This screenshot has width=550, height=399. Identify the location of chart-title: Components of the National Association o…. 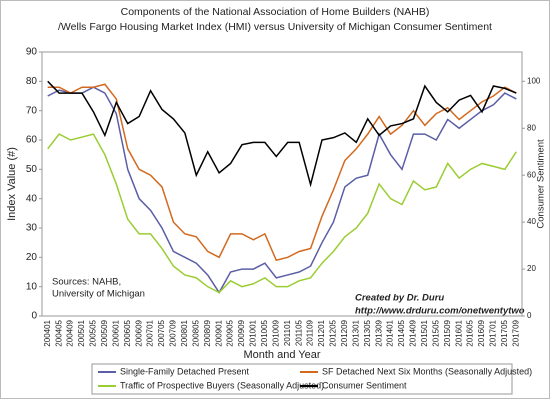
(275, 12).